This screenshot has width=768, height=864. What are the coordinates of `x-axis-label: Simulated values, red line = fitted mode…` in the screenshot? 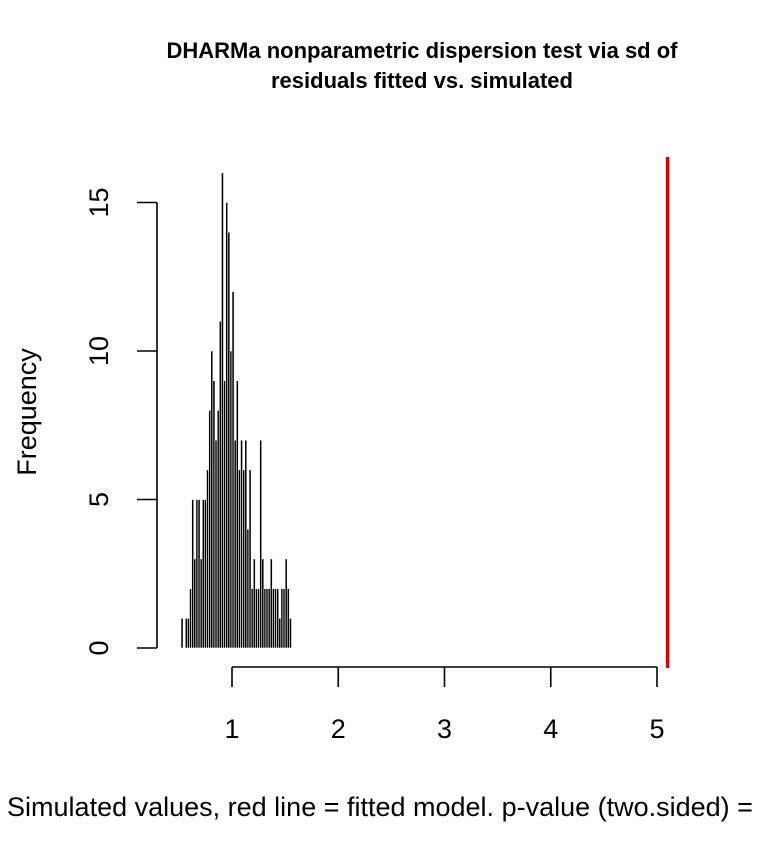 It's located at (380, 807).